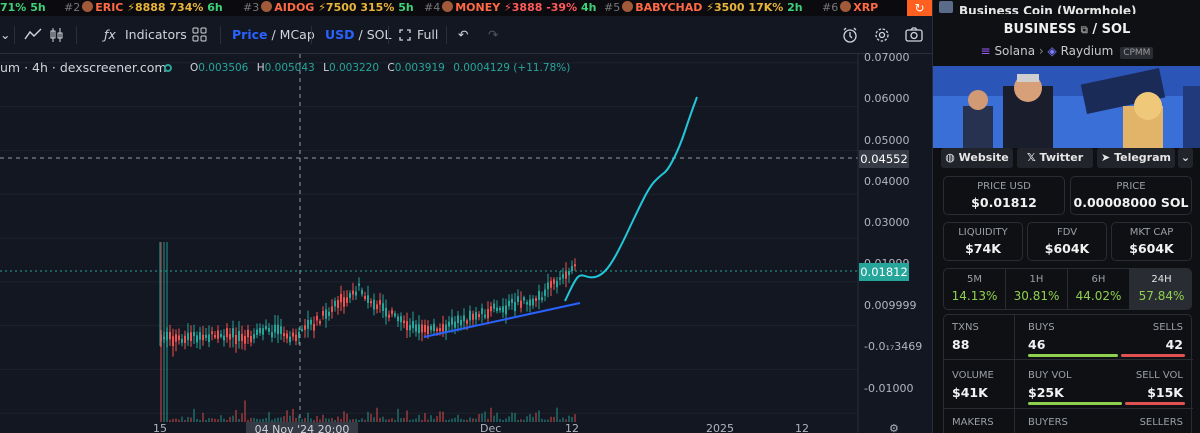  I want to click on visibility-toggle-icon, so click(168, 68).